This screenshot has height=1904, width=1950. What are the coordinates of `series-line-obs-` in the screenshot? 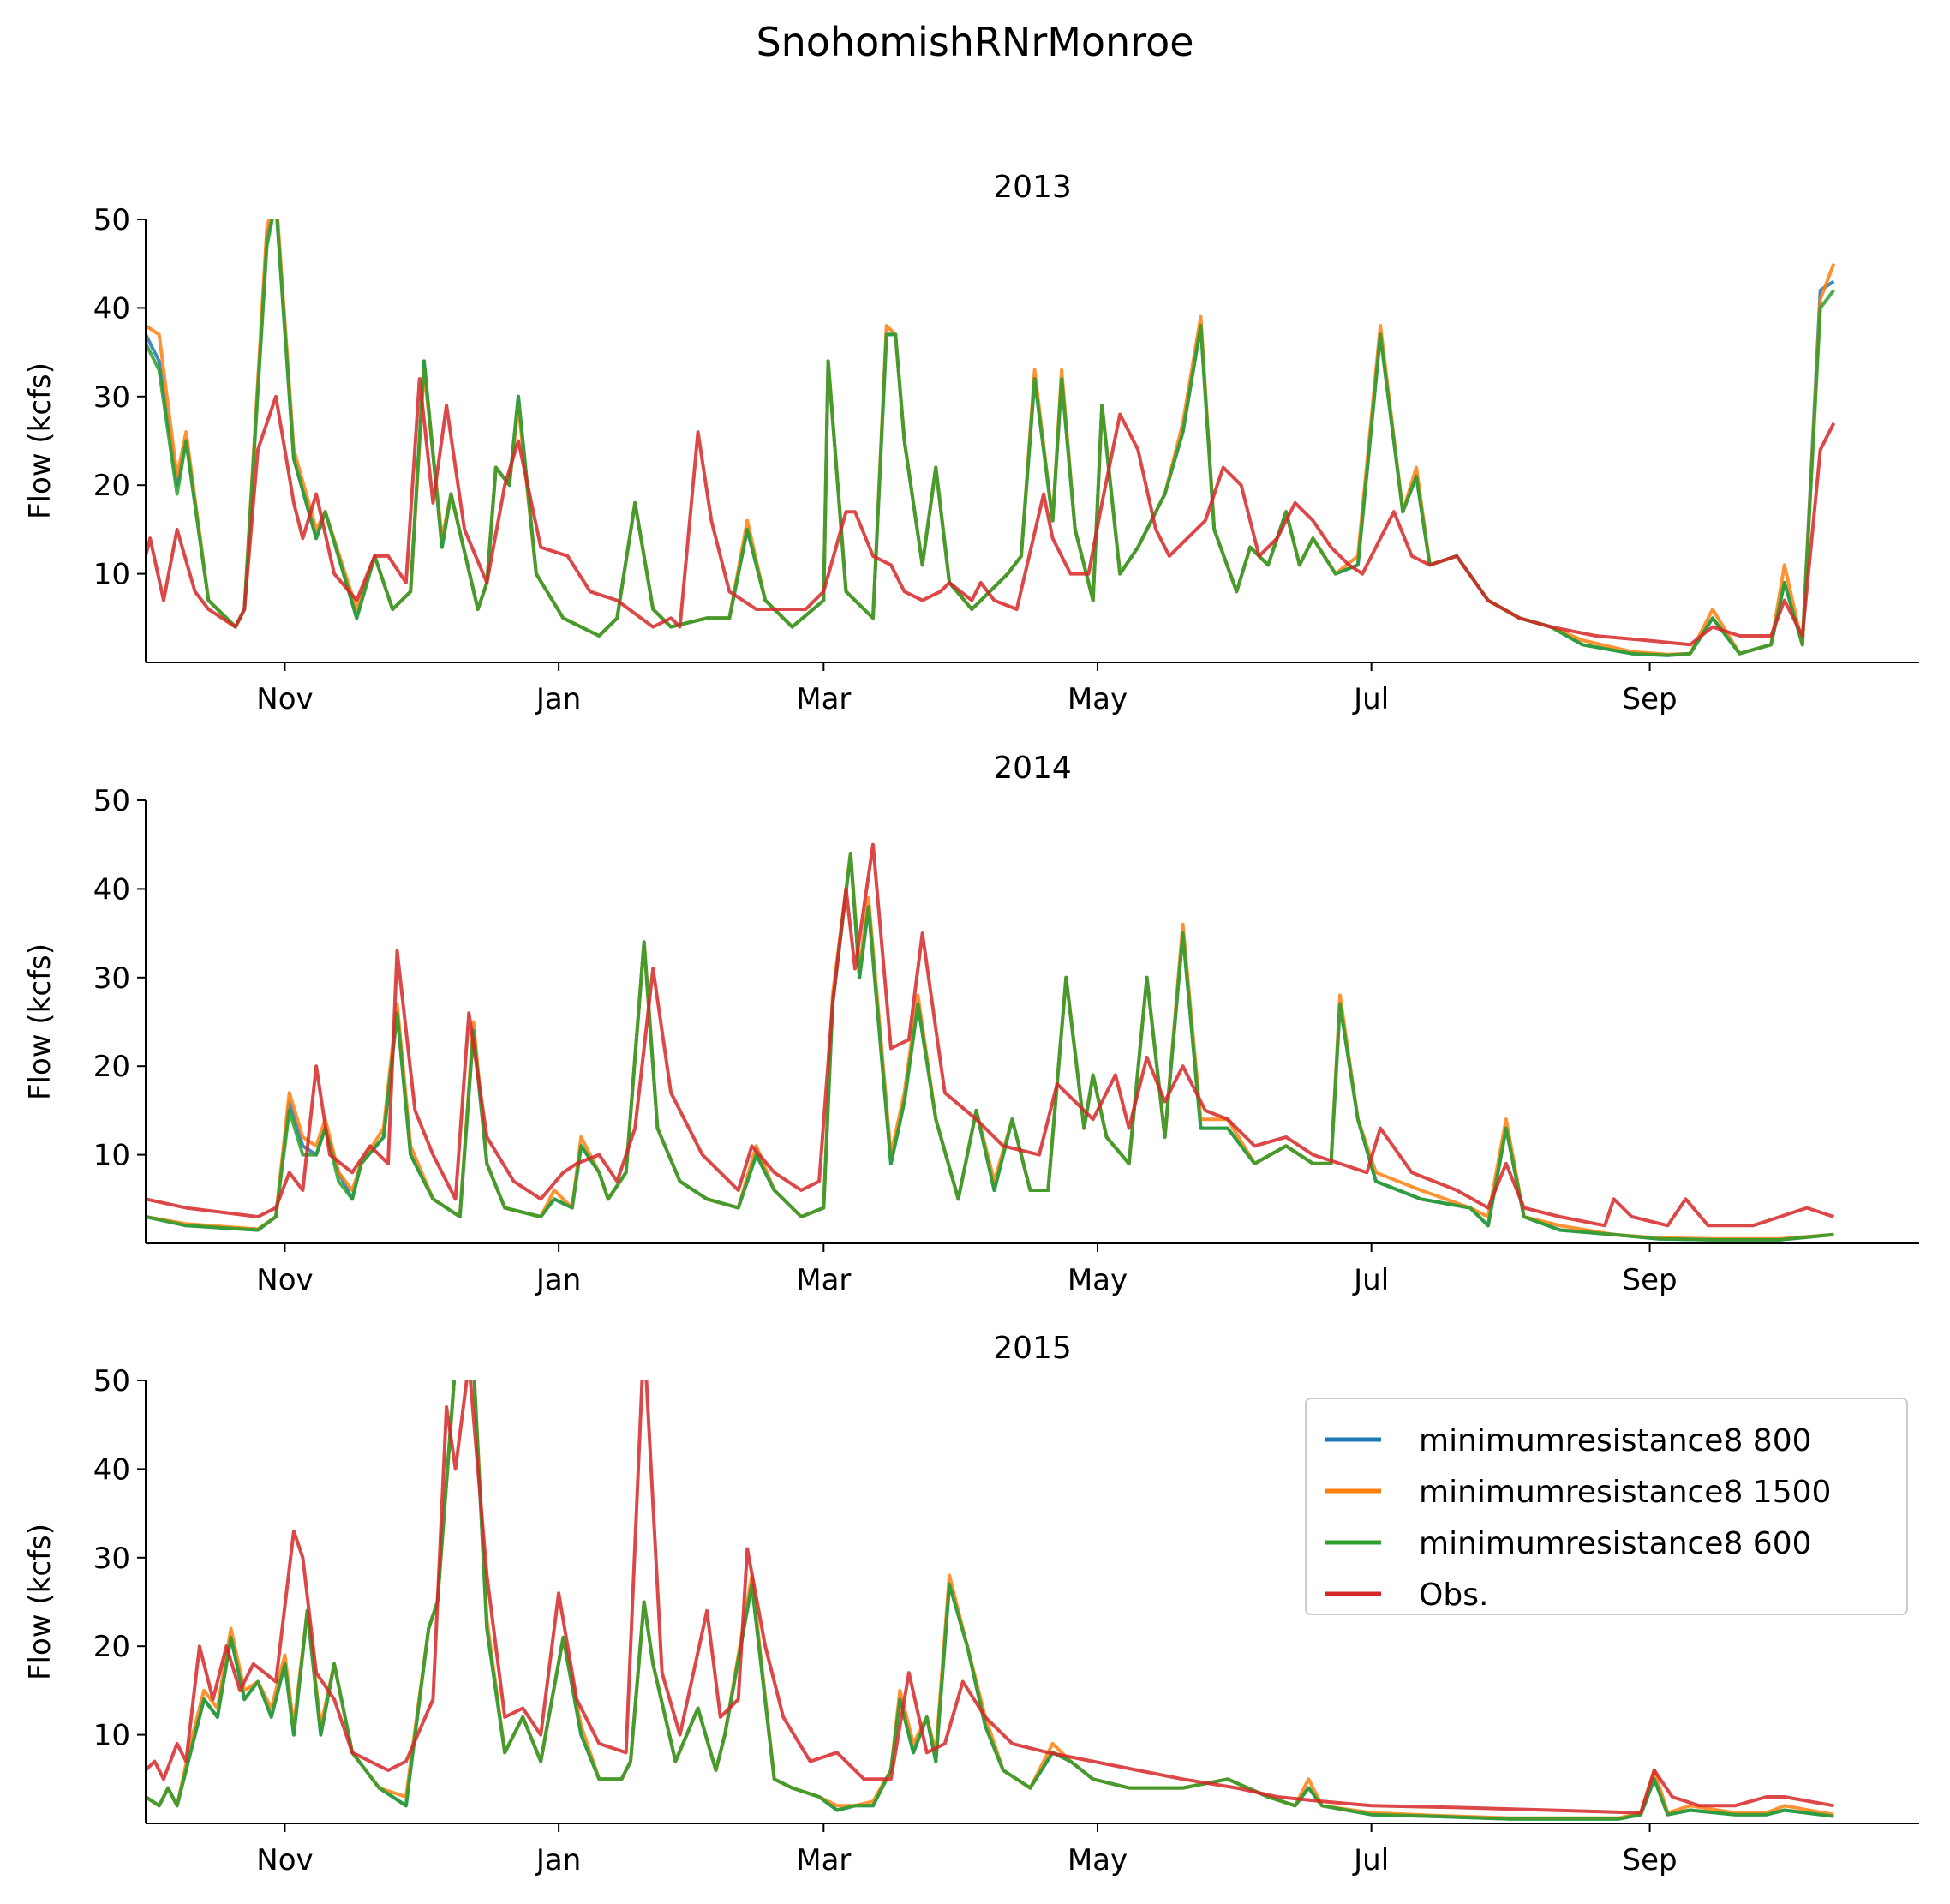 It's located at (991, 512).